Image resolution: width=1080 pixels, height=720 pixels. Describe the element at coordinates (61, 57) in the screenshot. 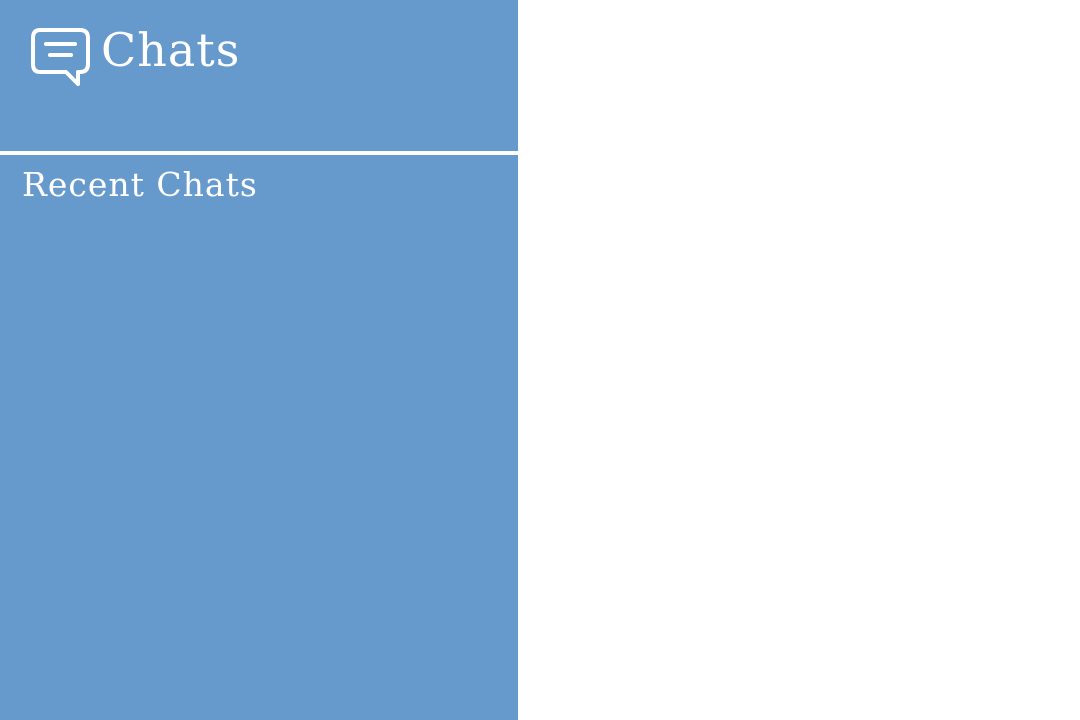

I see `chat-bubble-icon` at that location.